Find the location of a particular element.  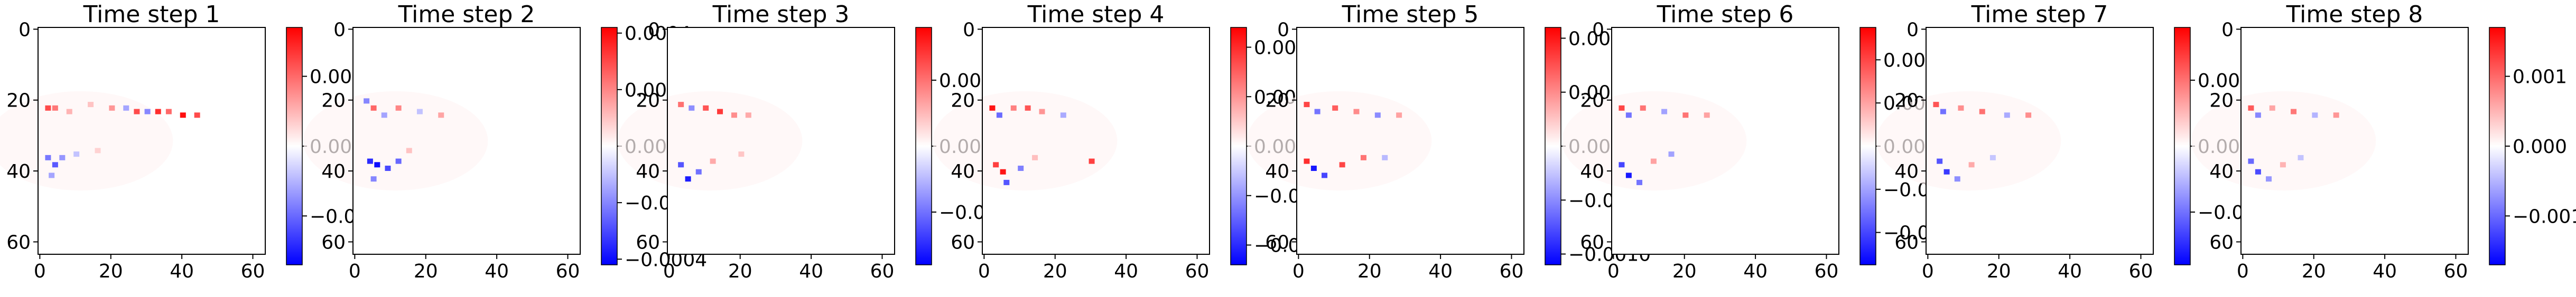

y-tick-label: 20 is located at coordinates (2221, 101).